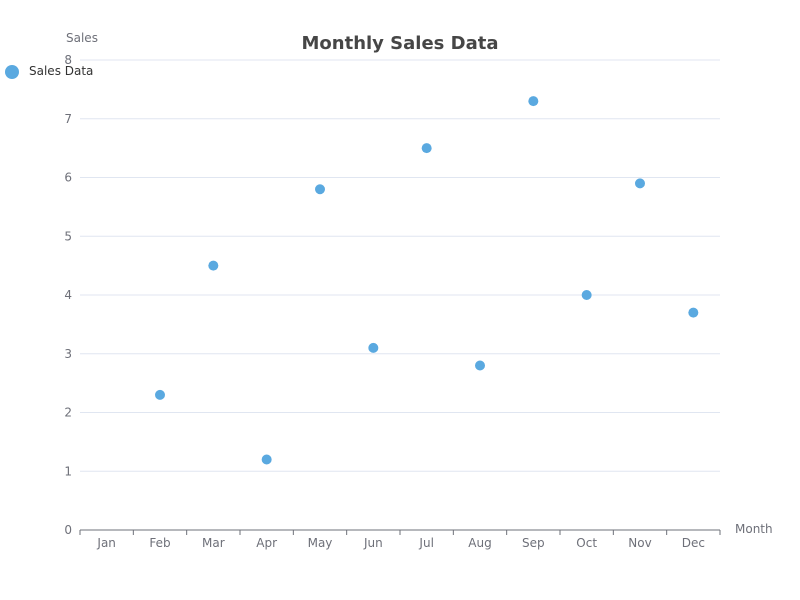 The image size is (800, 600). Describe the element at coordinates (400, 532) in the screenshot. I see `x-axis` at that location.